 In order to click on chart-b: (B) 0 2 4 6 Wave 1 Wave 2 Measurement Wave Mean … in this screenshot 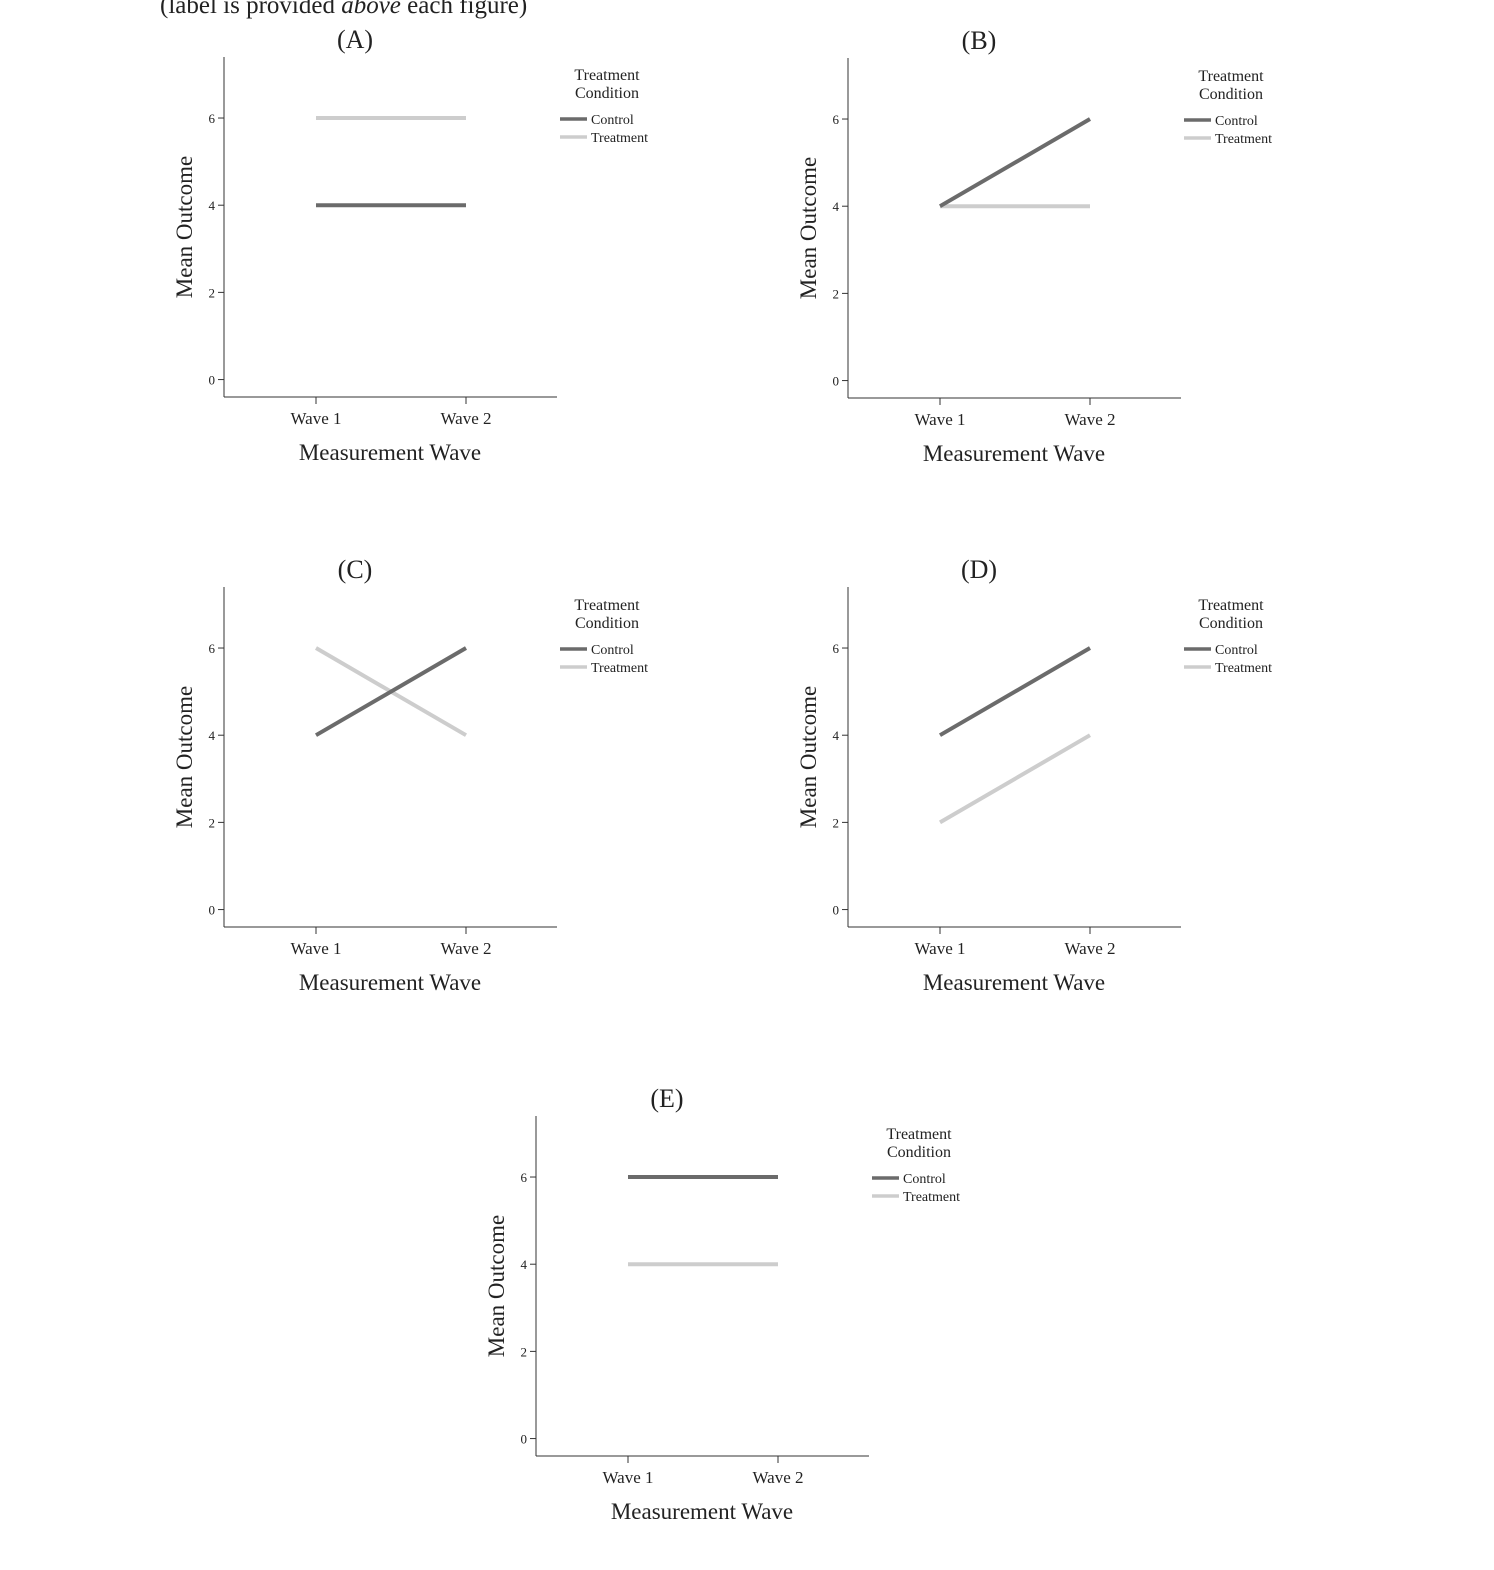, I will do `click(1034, 246)`.